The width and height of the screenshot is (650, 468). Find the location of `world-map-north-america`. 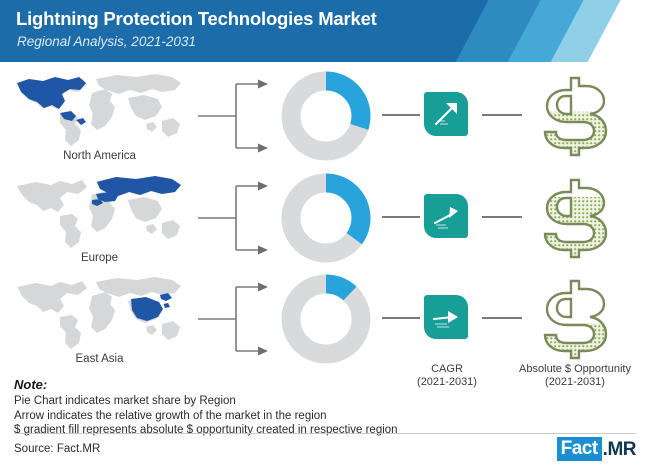

world-map-north-america is located at coordinates (99, 111).